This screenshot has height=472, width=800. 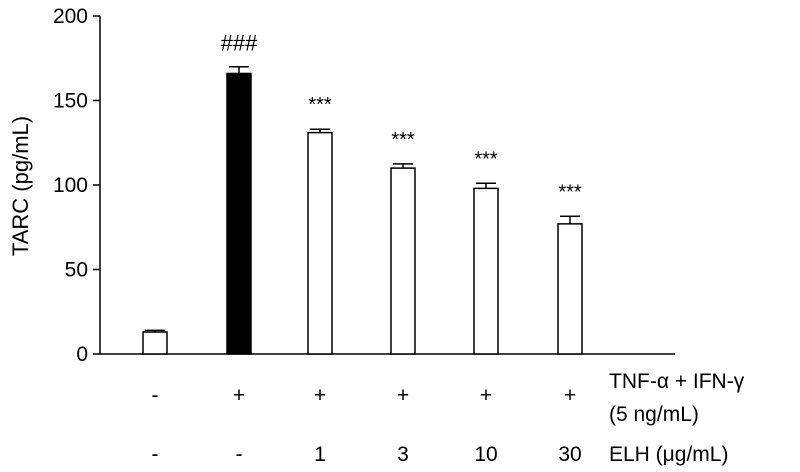 I want to click on tnf-ifn-concentration-label: (5 ng/mL), so click(x=654, y=414).